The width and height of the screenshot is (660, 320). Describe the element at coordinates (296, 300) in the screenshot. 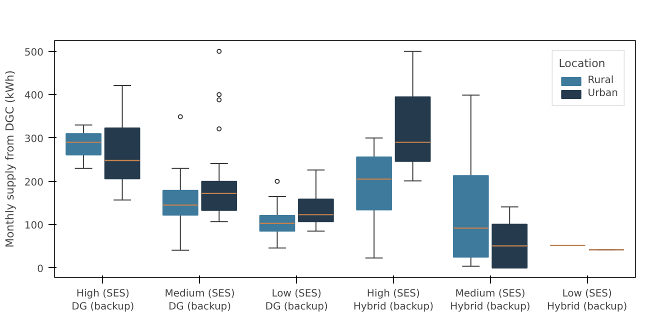

I see `x-tick-label: Low (SES) DG (backup)` at that location.